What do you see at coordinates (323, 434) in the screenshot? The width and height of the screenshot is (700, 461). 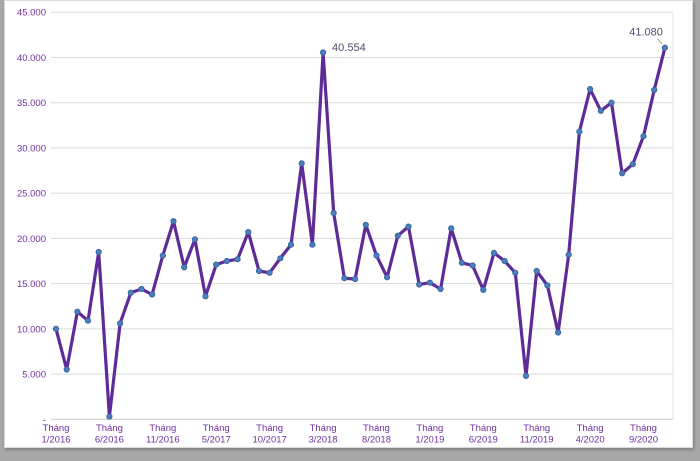 I see `x-axis-label: Tháng 3/2018` at bounding box center [323, 434].